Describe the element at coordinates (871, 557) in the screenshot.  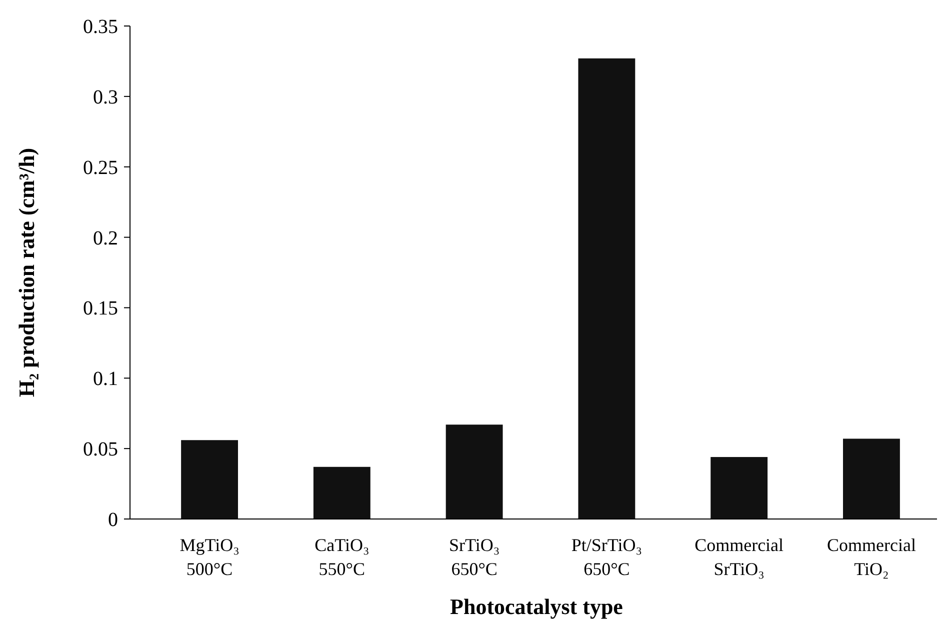
I see `x-tick-label: Commercial TiO₂` at that location.